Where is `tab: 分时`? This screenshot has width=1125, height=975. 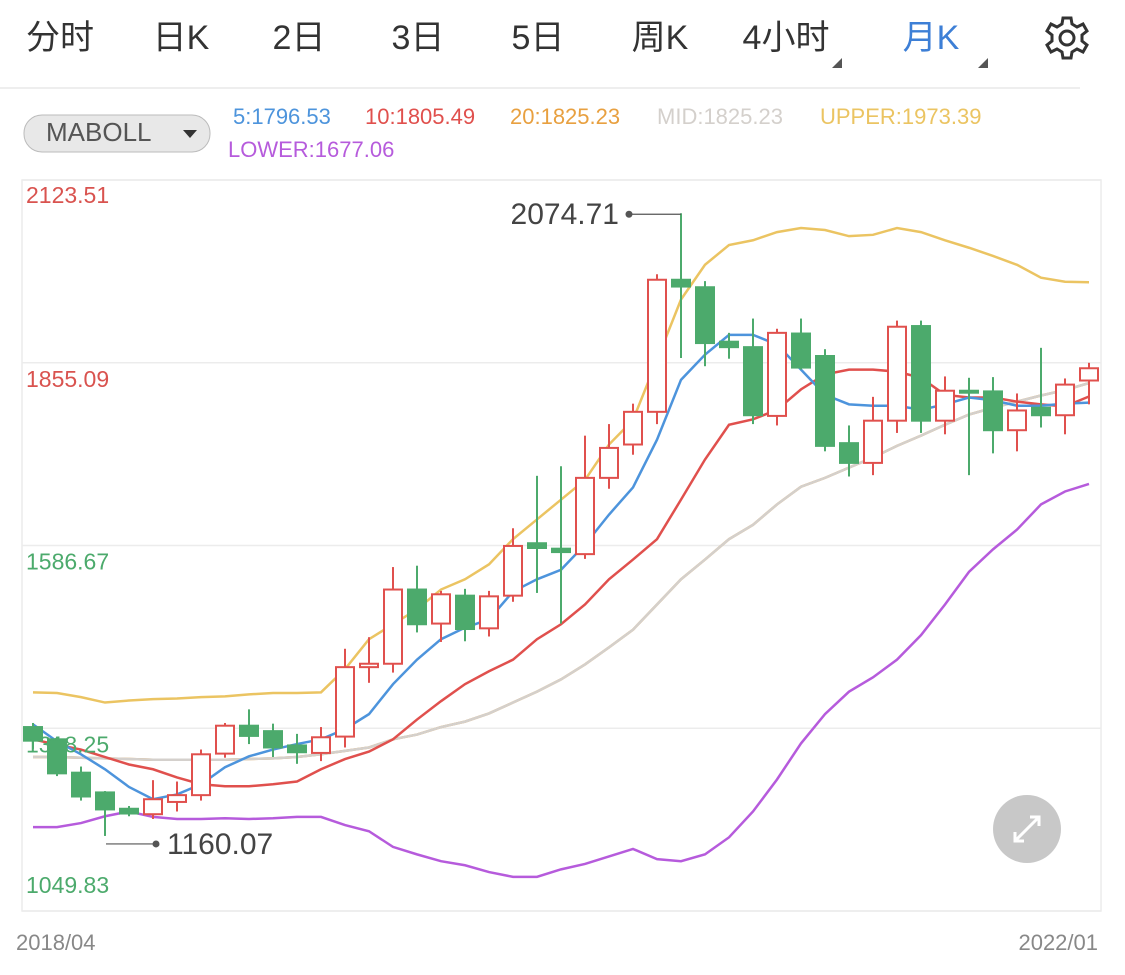
tab: 分时 is located at coordinates (60, 38).